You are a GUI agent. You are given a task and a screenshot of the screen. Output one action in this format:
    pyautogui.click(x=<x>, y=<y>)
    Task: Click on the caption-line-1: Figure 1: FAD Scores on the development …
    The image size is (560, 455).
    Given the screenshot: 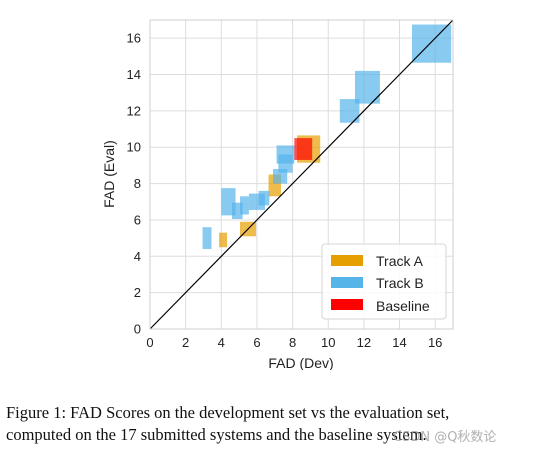 What is the action you would take?
    pyautogui.click(x=228, y=412)
    